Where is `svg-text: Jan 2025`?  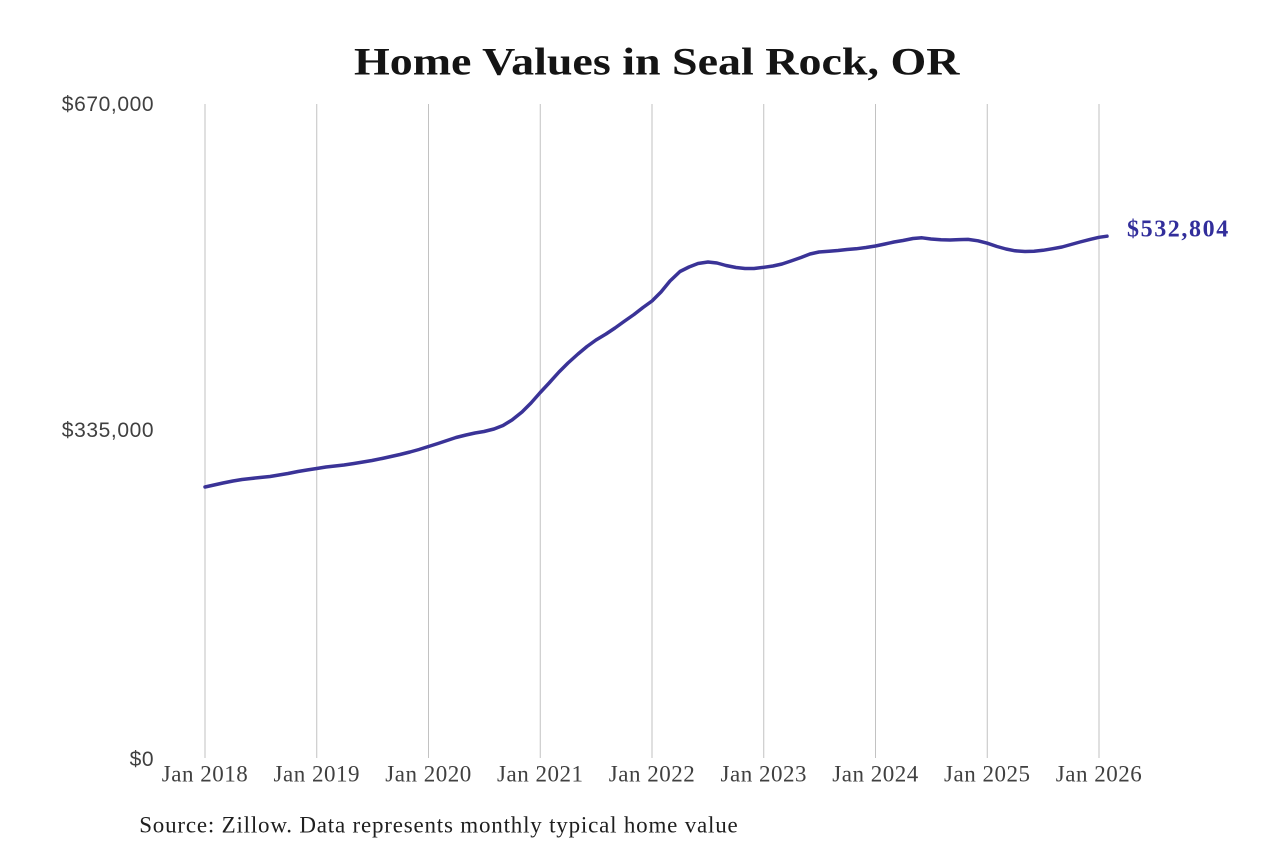 svg-text: Jan 2025 is located at coordinates (987, 774).